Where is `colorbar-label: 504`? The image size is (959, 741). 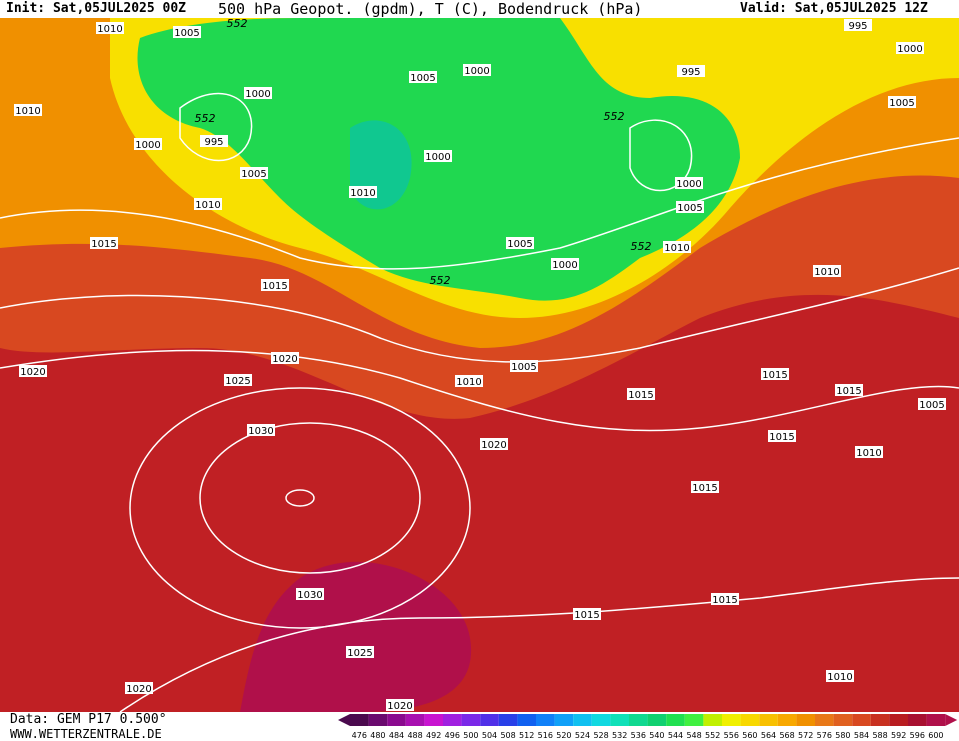 colorbar-label: 504 is located at coordinates (489, 735).